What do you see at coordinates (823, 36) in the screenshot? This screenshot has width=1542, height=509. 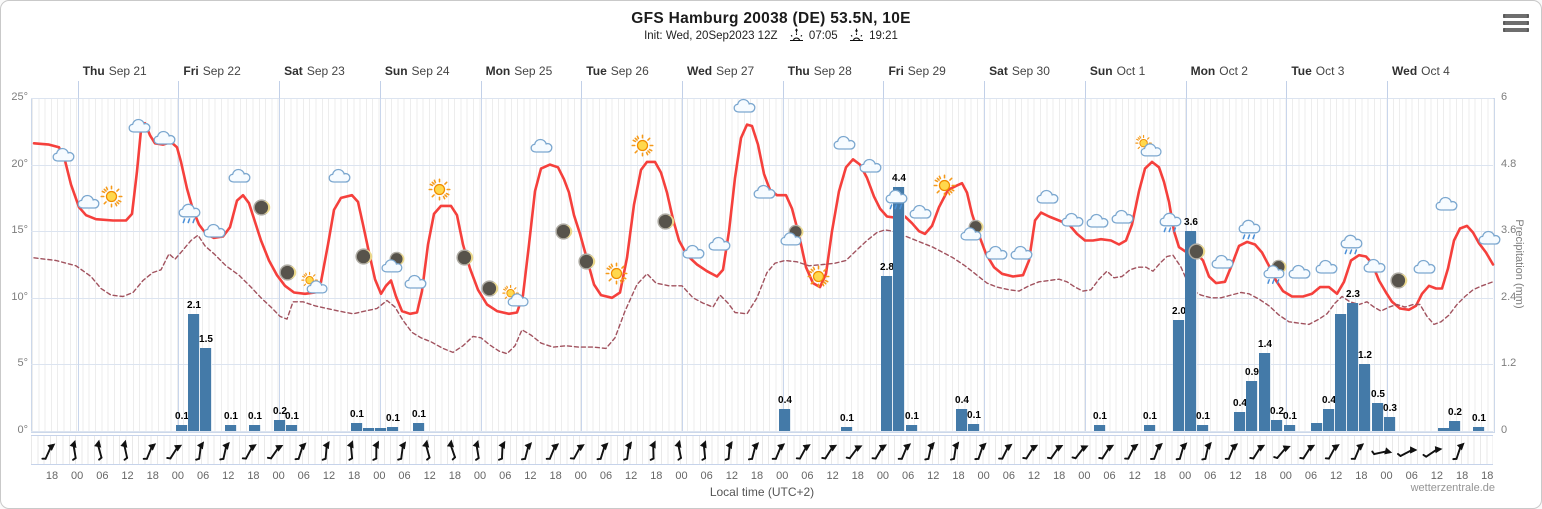 I see `sunrise-time: 07:05` at bounding box center [823, 36].